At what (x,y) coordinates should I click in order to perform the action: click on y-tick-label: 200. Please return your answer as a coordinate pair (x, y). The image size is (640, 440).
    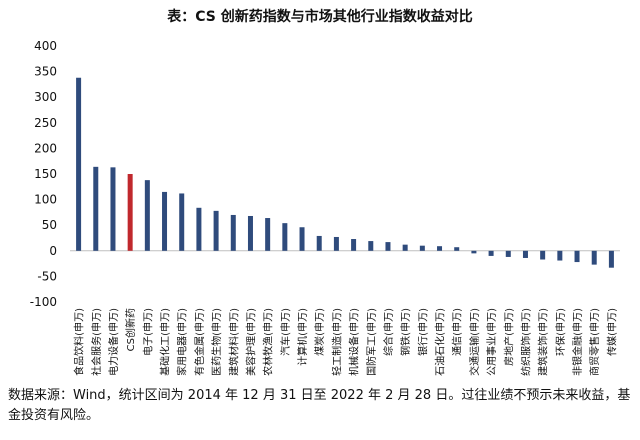
    Looking at the image, I should click on (45, 148).